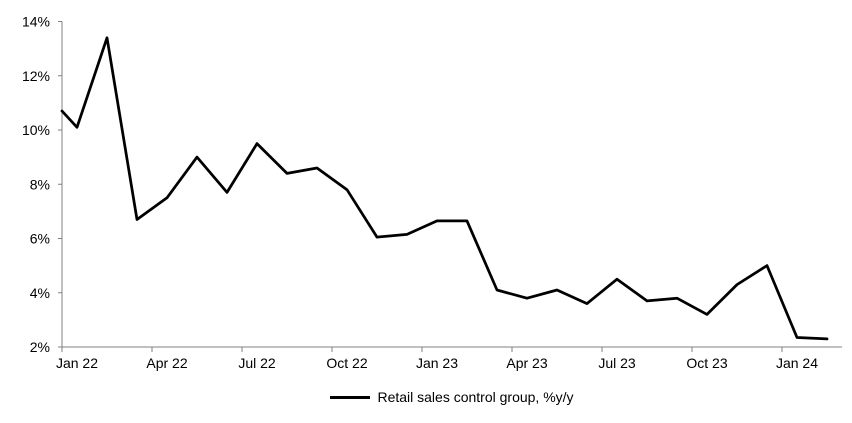 This screenshot has height=423, width=852. Describe the element at coordinates (40, 184) in the screenshot. I see `y-tick-label: 8%` at that location.